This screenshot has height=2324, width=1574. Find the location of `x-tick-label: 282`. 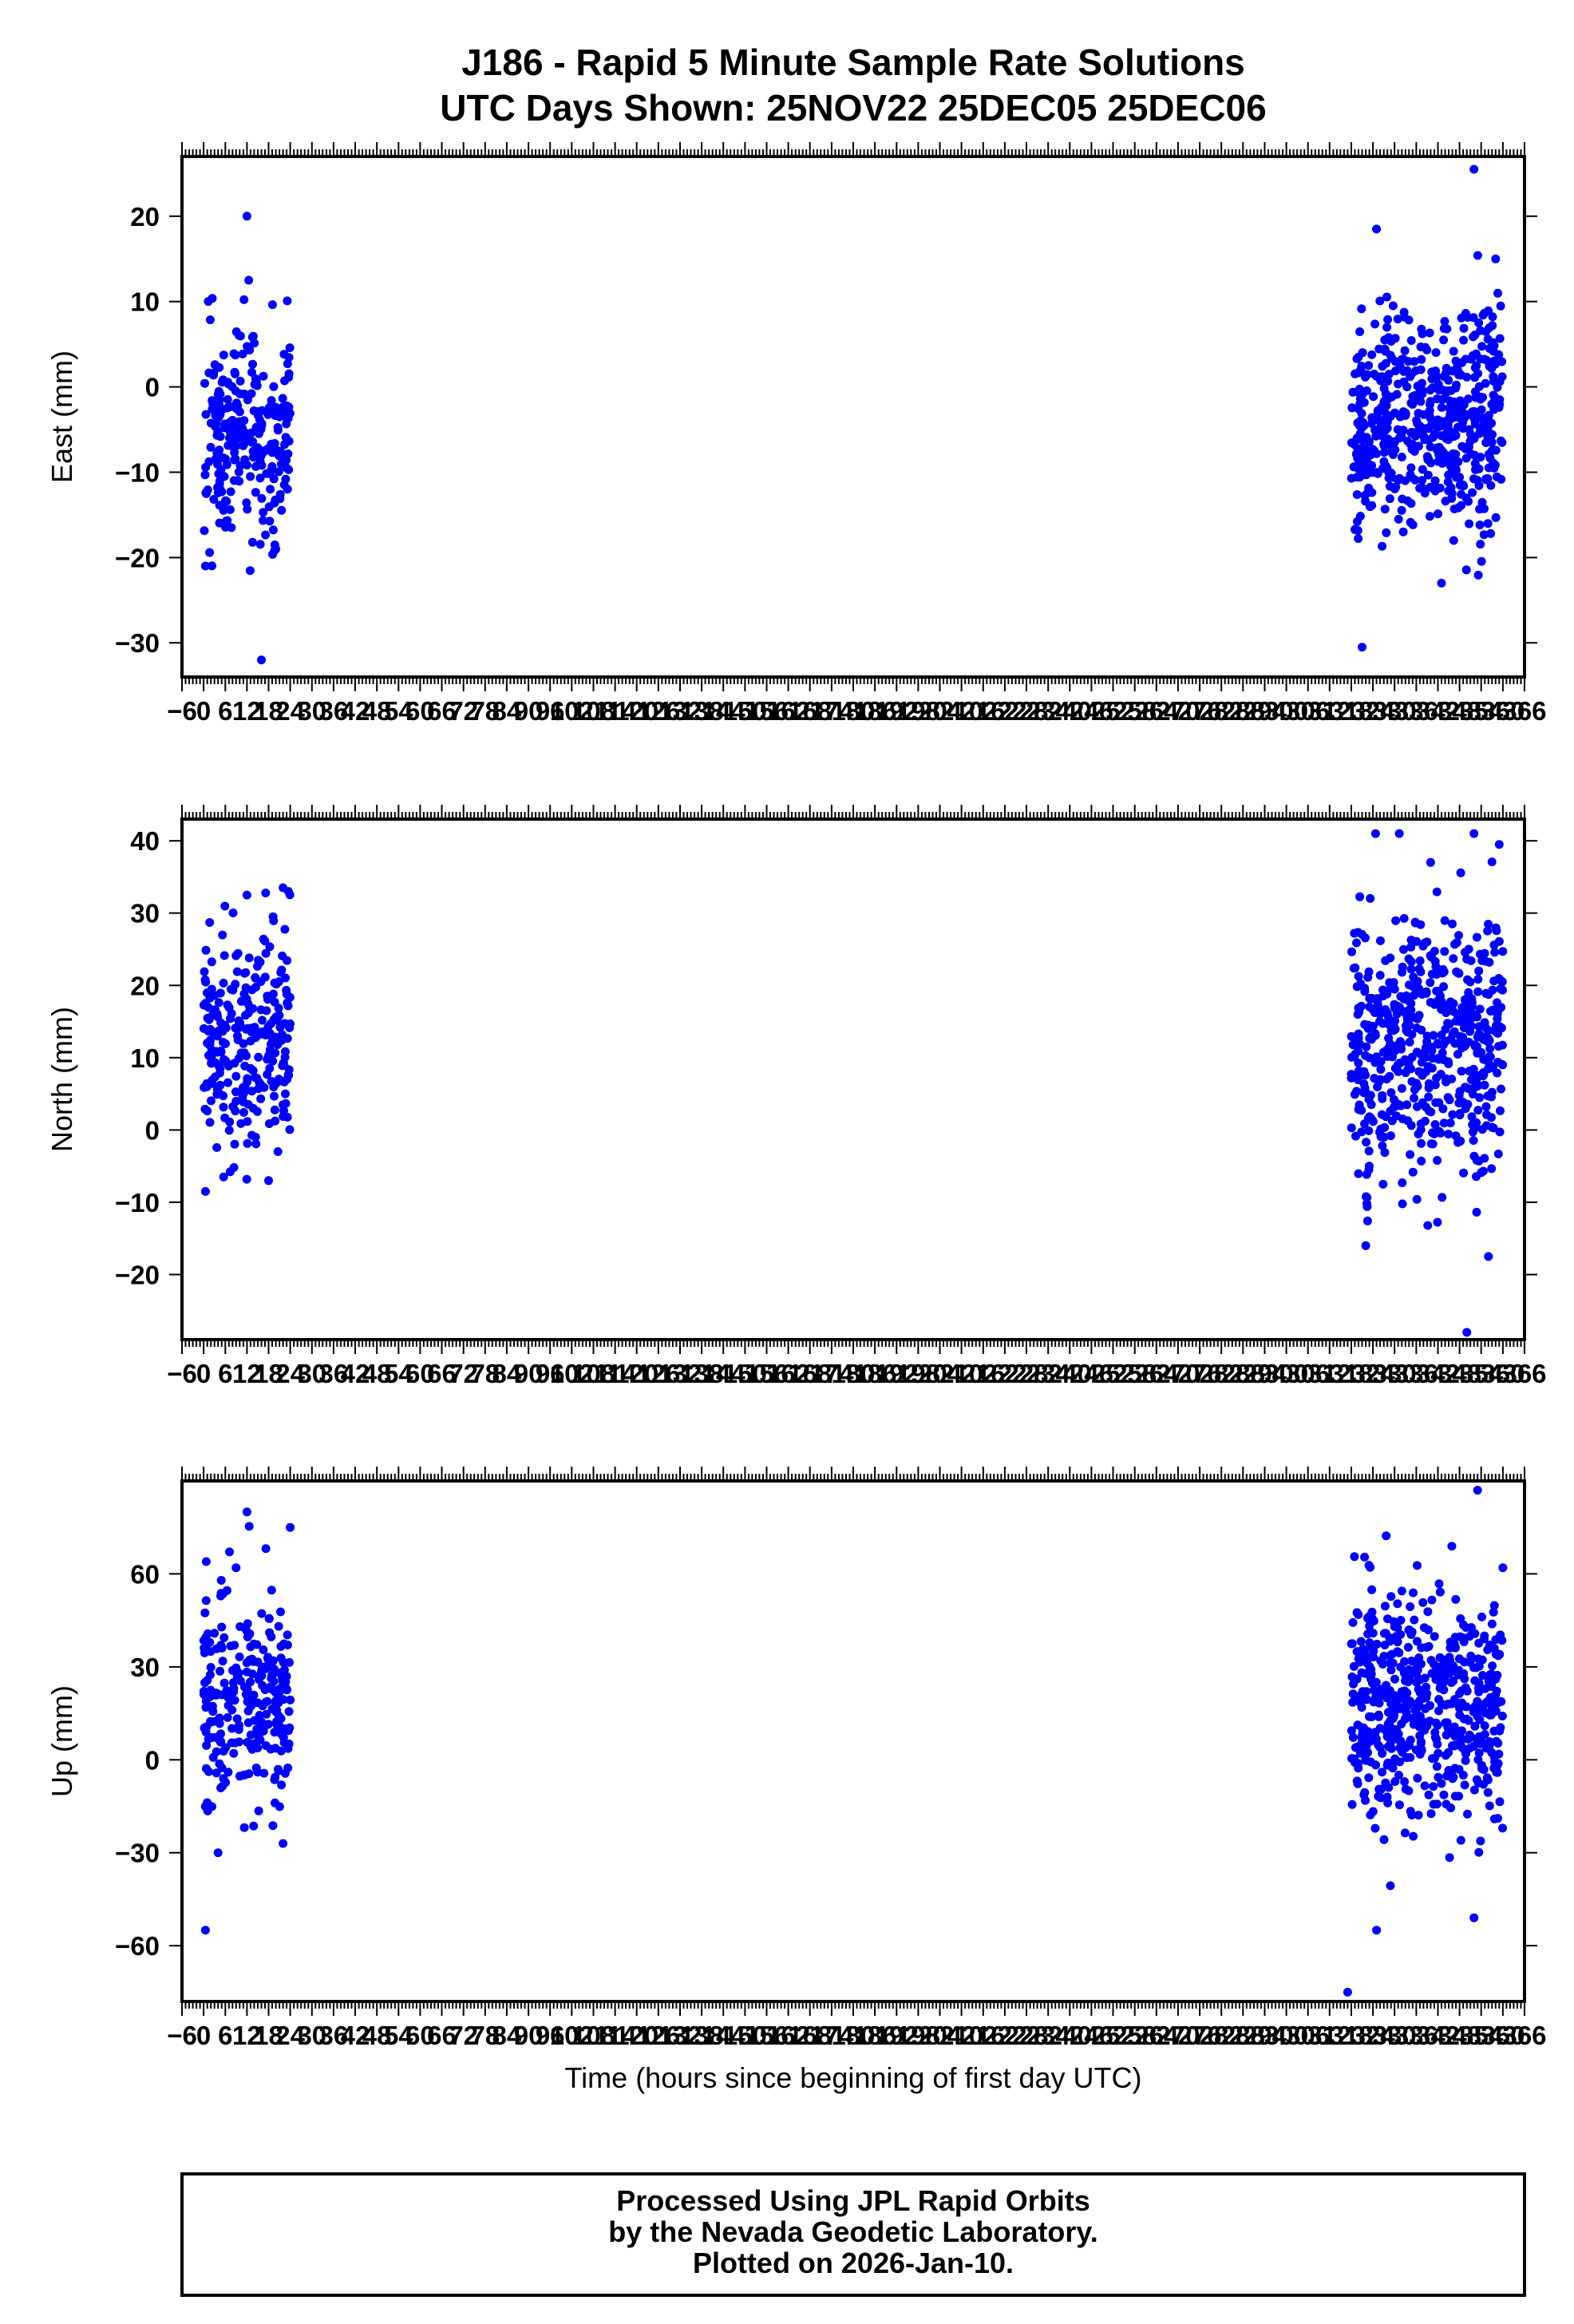

x-tick-label: 282 is located at coordinates (1222, 2035).